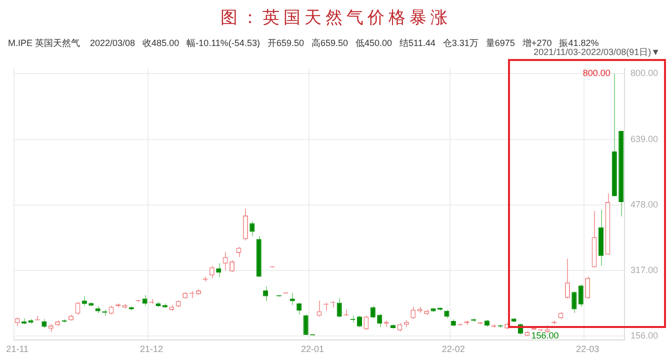 This screenshot has height=359, width=672. I want to click on y-tick-label: 639.00, so click(644, 139).